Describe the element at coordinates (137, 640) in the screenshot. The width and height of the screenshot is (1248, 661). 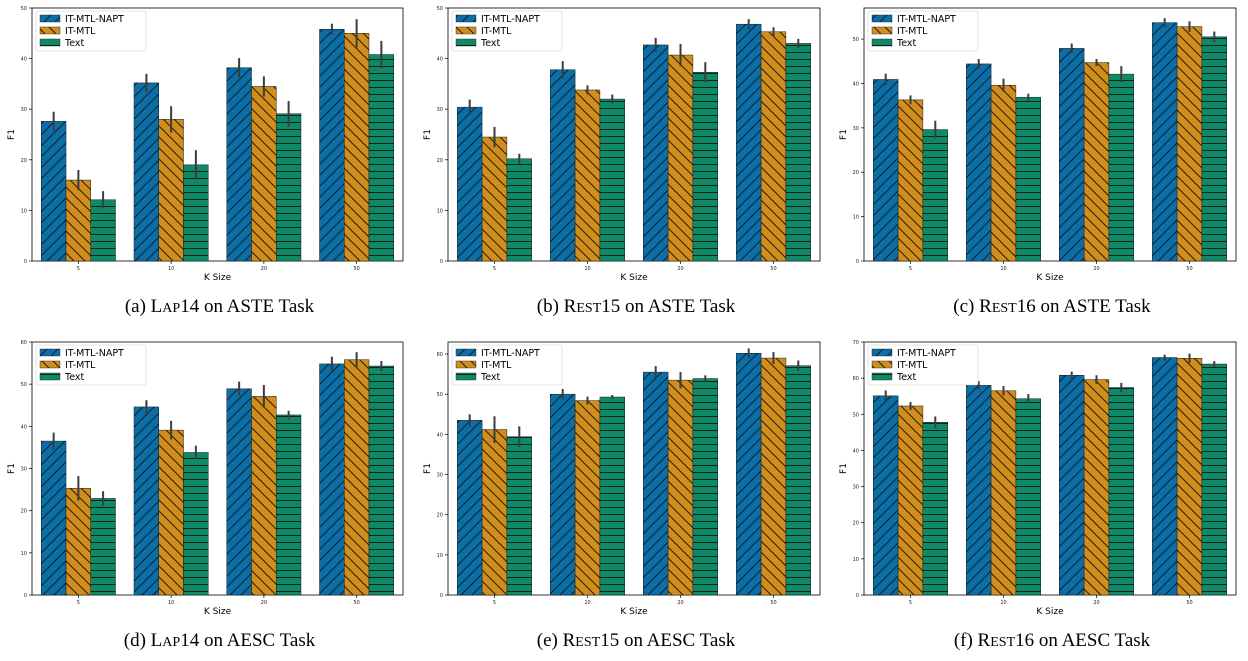
I see `caption-prefix: (d)` at that location.